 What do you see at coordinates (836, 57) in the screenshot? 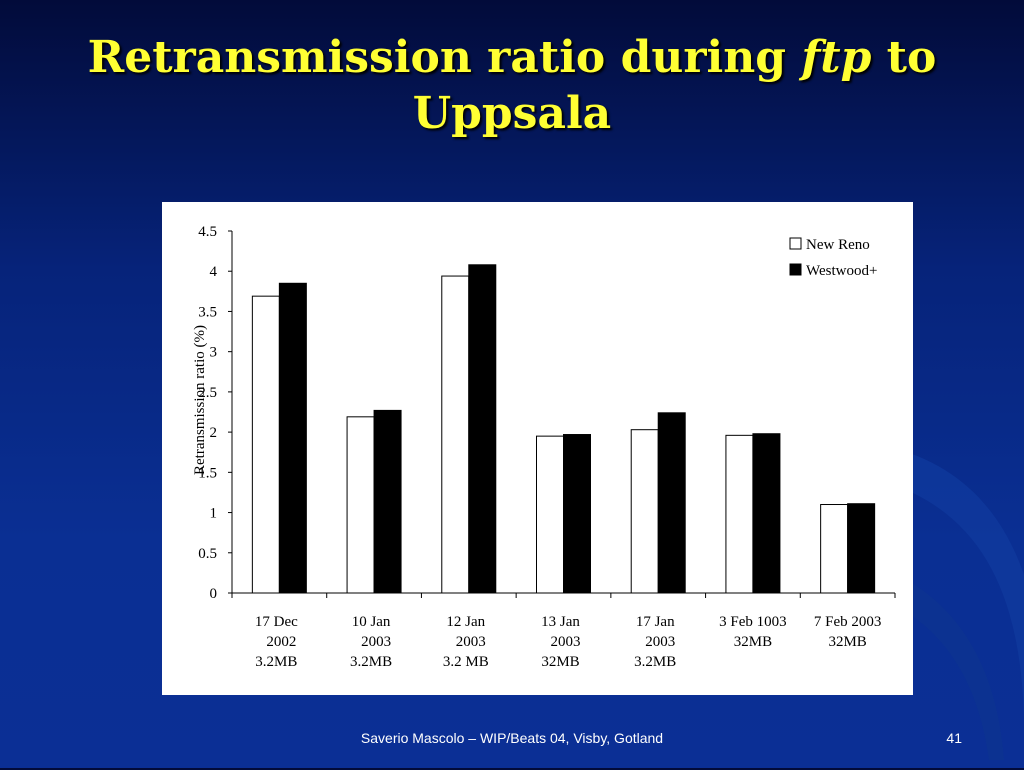
I see `title-text-emphasis: ftp` at bounding box center [836, 57].